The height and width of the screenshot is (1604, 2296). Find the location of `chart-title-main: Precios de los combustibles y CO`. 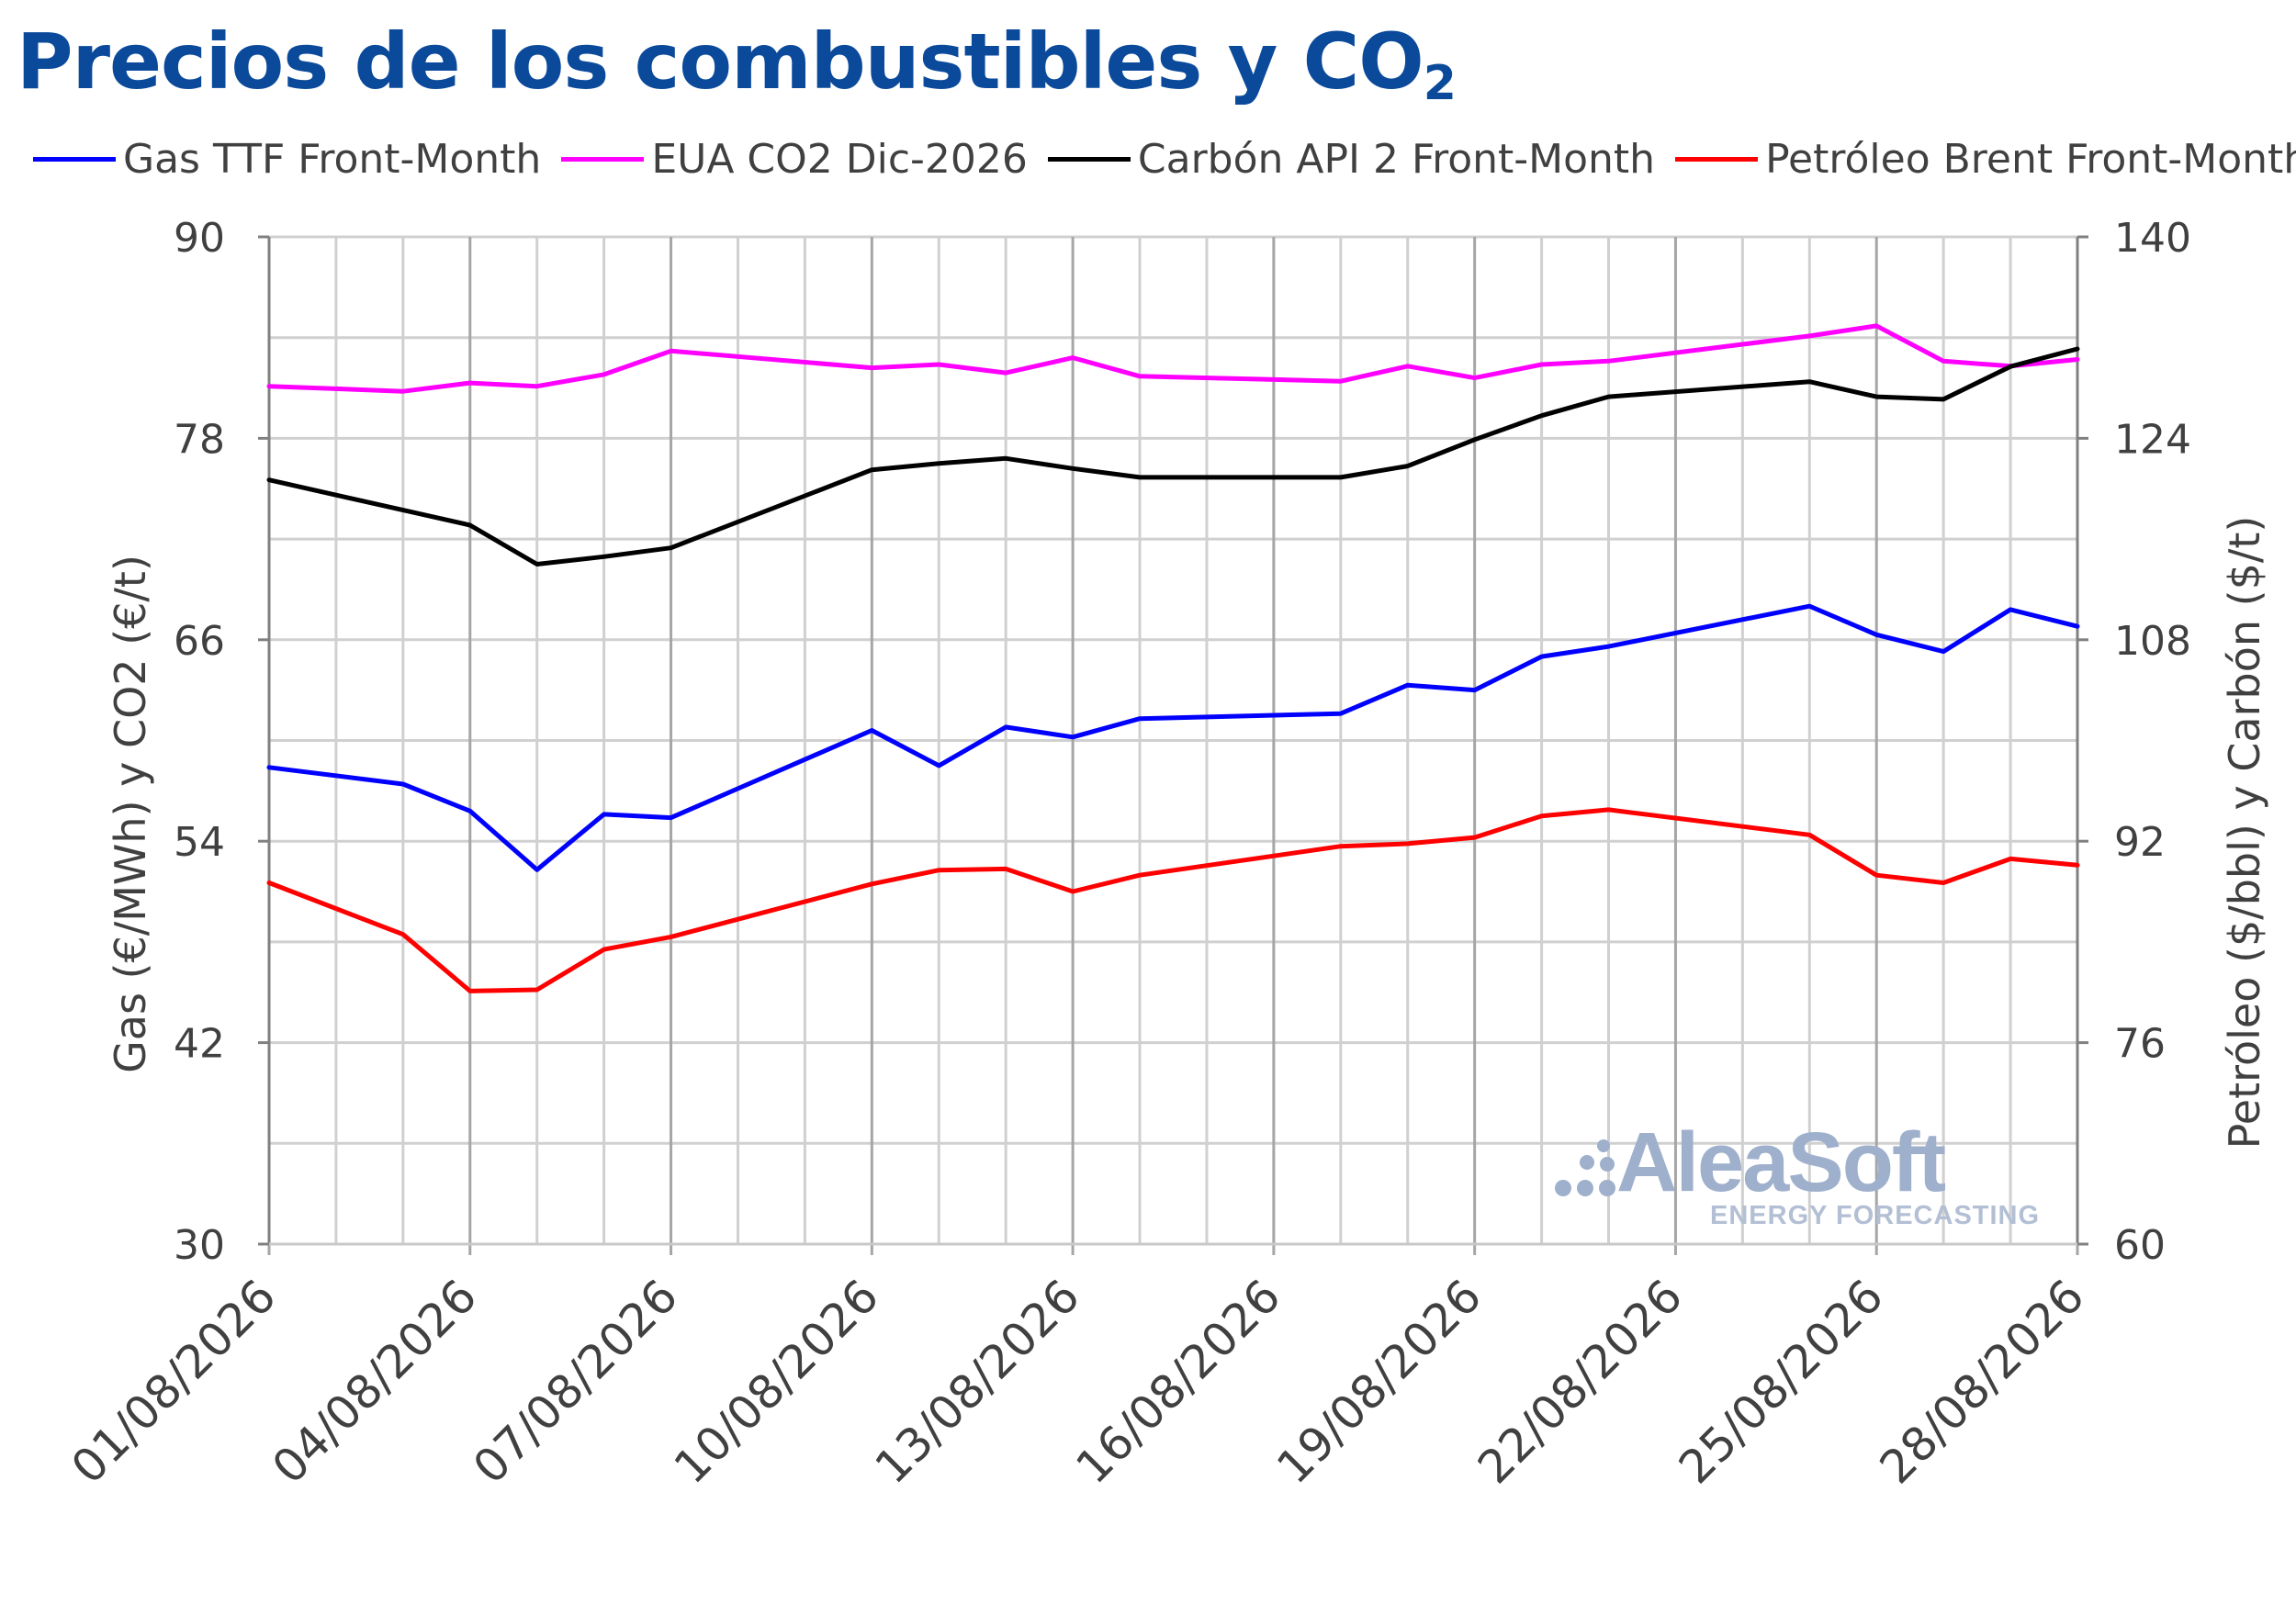

chart-title-main: Precios de los combustibles y CO is located at coordinates (720, 62).